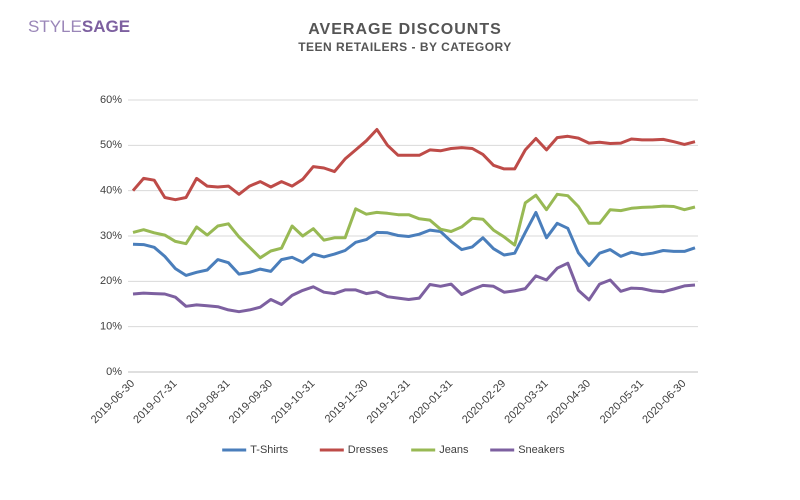 The width and height of the screenshot is (800, 500). What do you see at coordinates (111, 327) in the screenshot?
I see `y-tick-label: 10%` at bounding box center [111, 327].